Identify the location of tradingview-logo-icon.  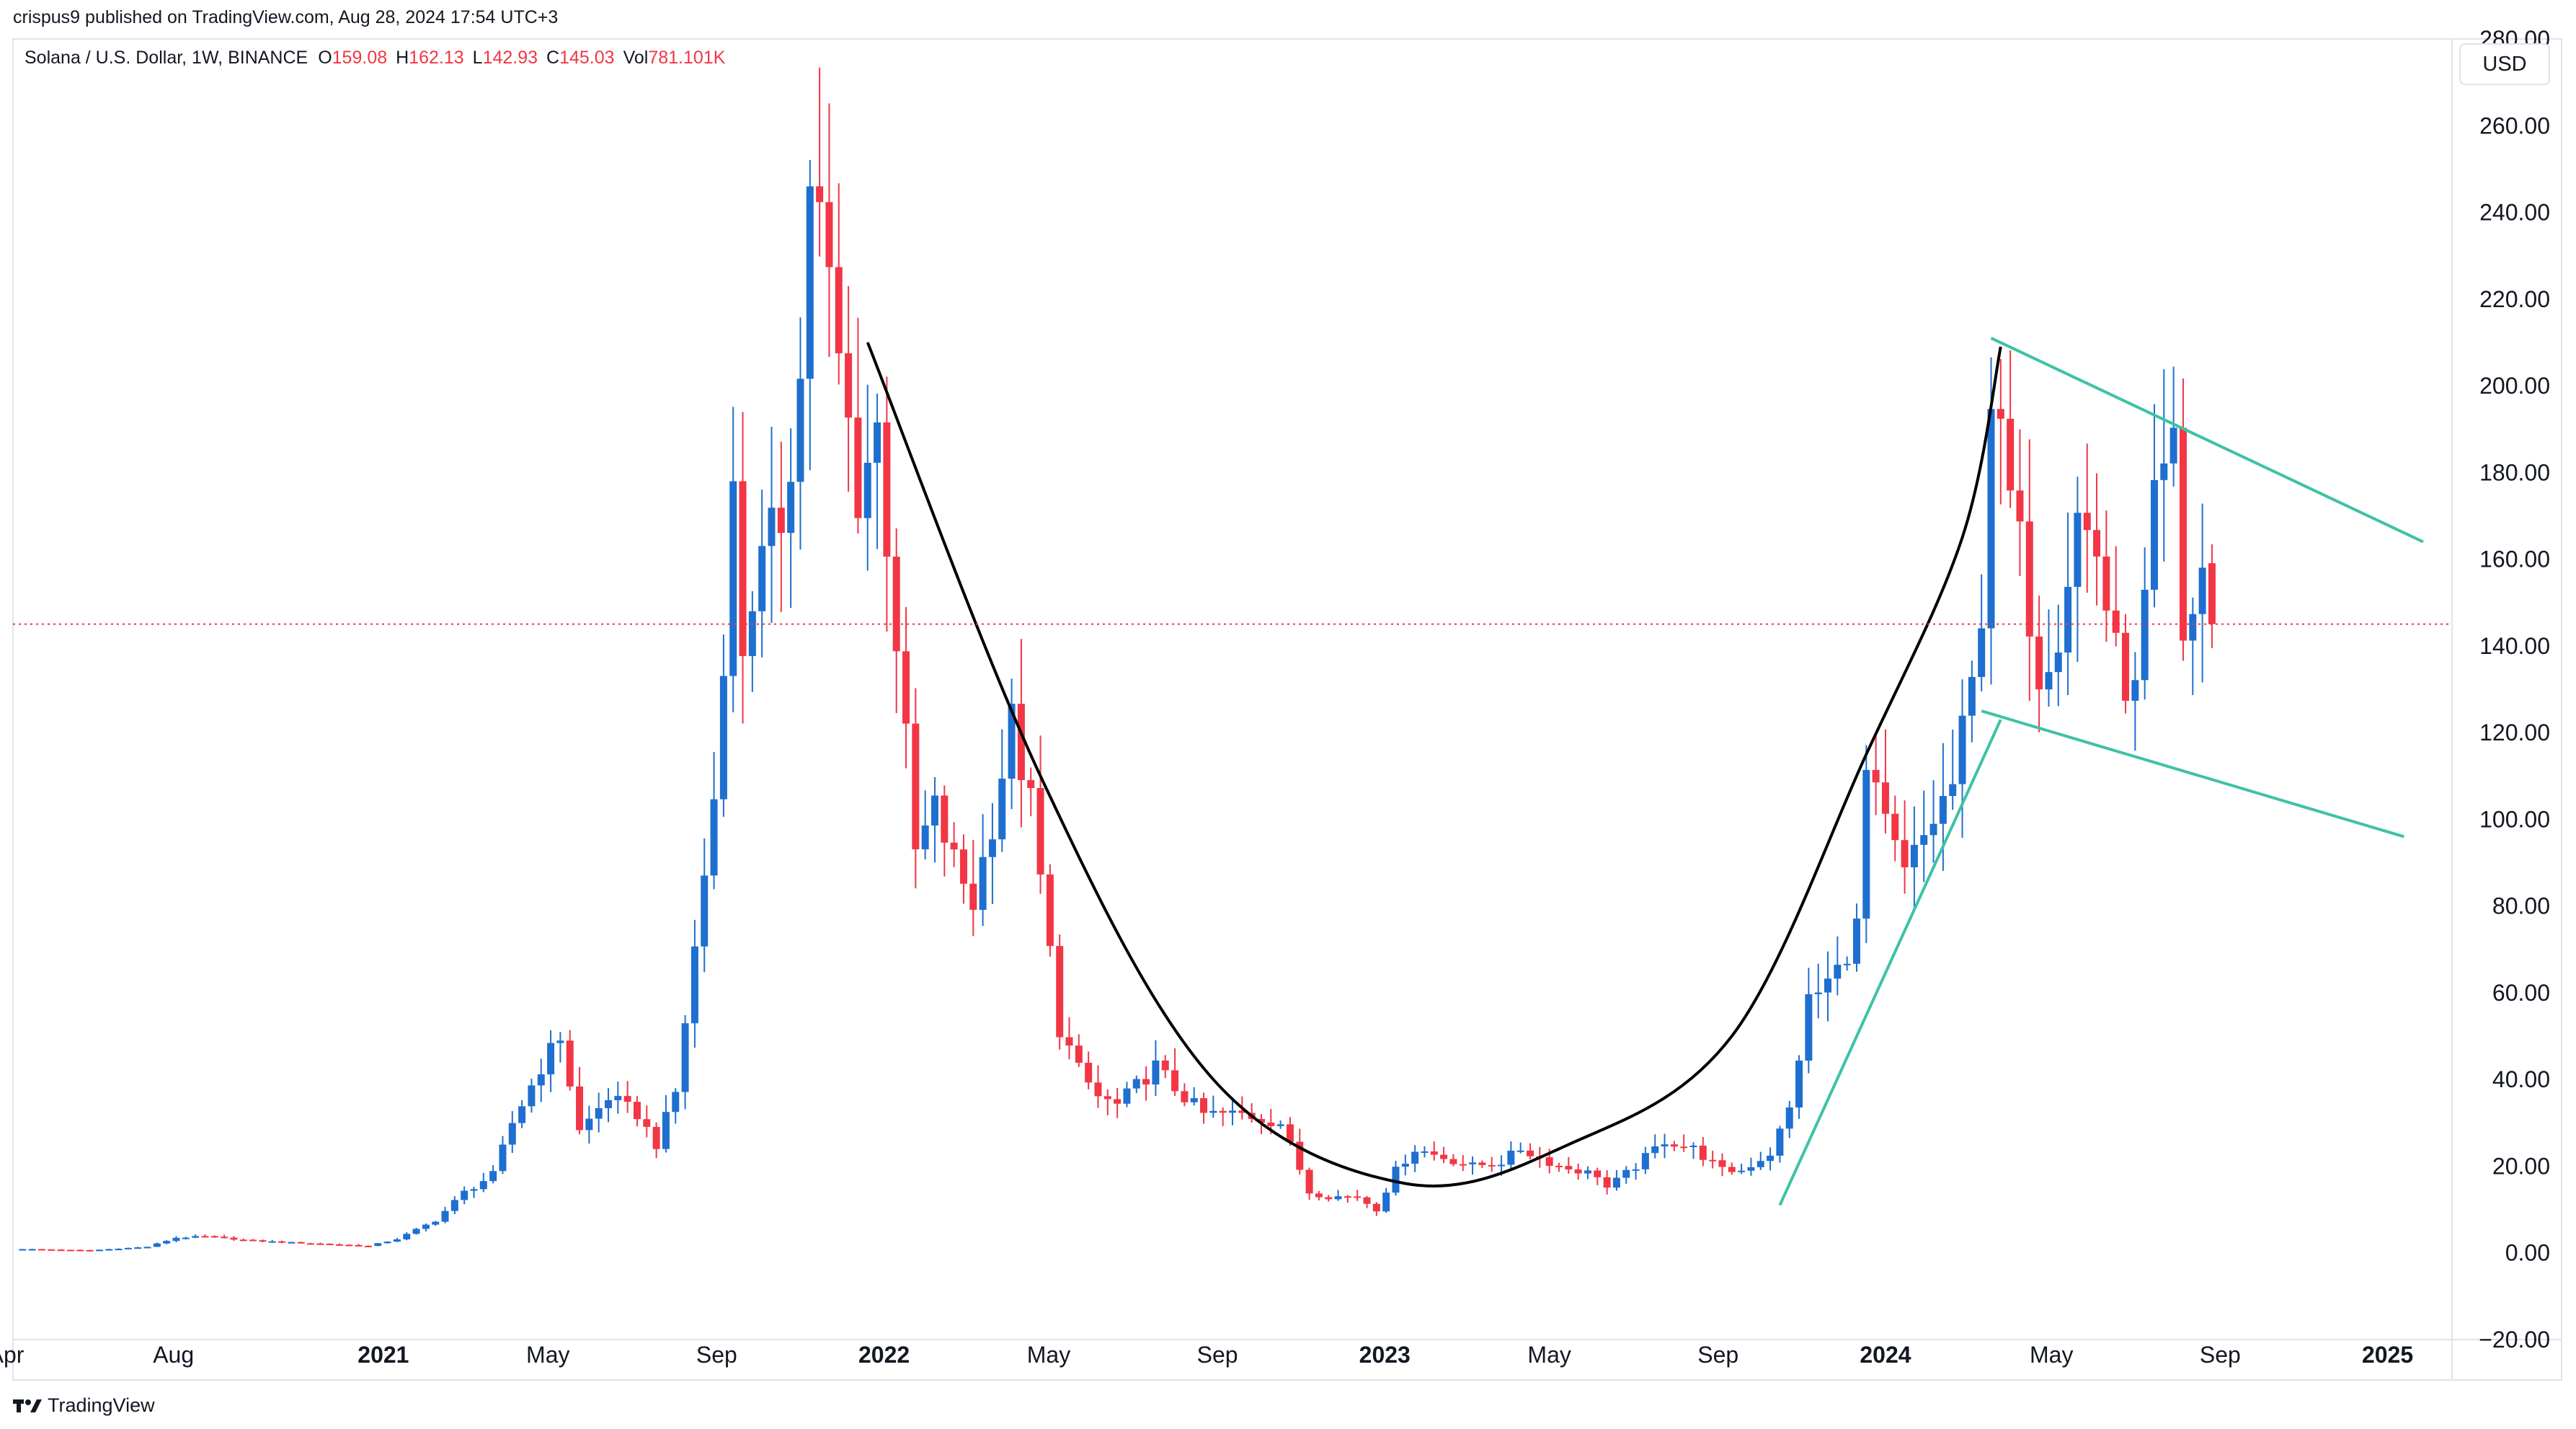
(27, 1406).